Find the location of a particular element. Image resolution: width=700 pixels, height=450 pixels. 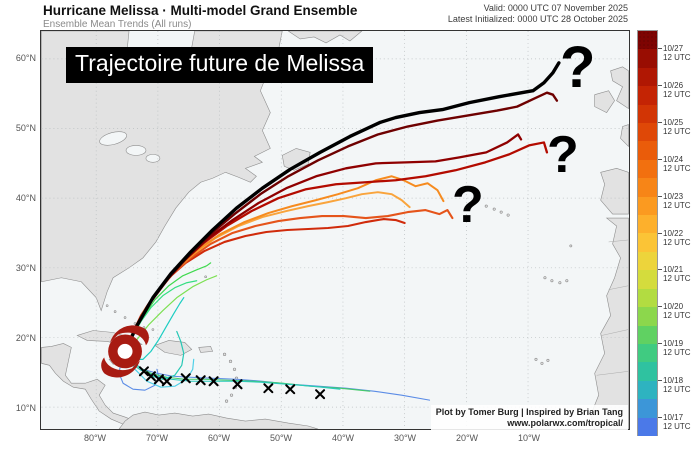

past-position-markers is located at coordinates (232, 383).